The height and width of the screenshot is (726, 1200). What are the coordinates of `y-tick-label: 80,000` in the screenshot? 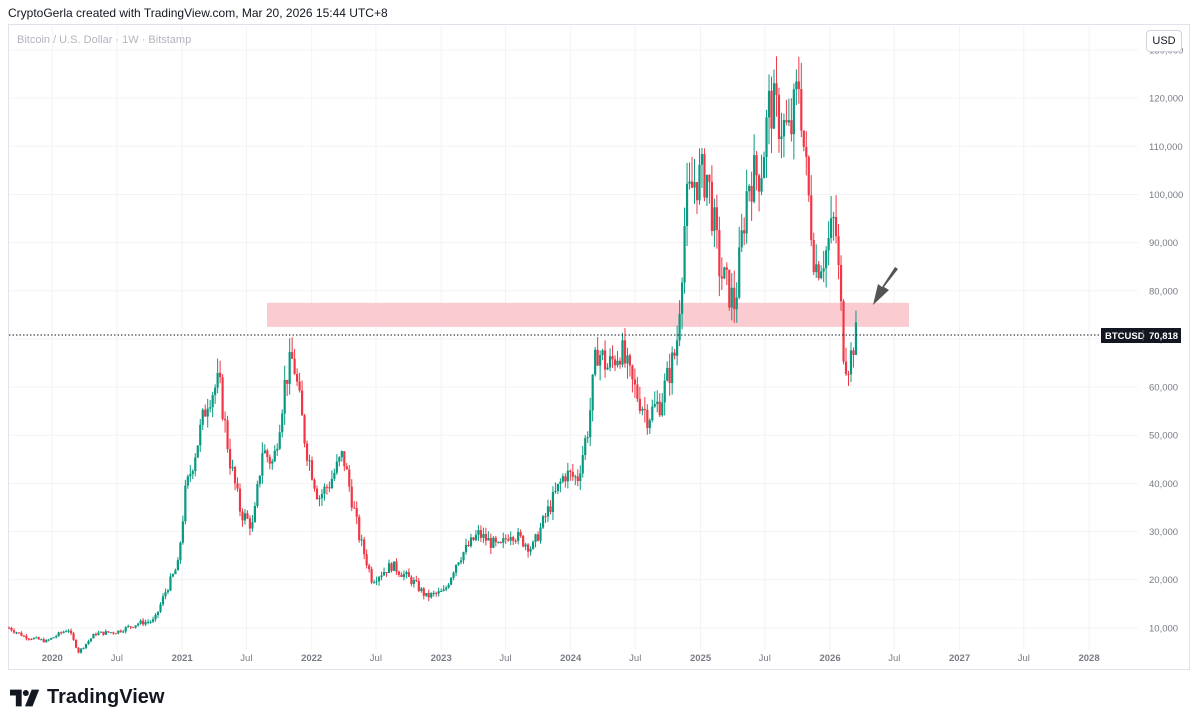 It's located at (1163, 291).